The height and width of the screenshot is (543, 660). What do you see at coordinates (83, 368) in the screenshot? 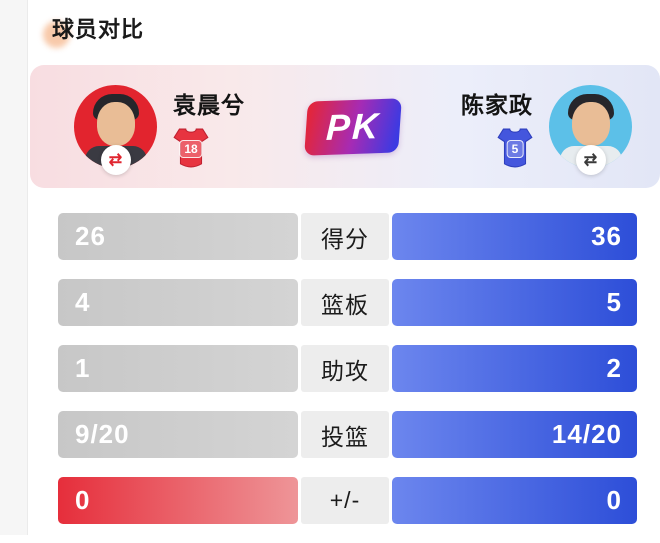
I see `left-stat-value: 1` at bounding box center [83, 368].